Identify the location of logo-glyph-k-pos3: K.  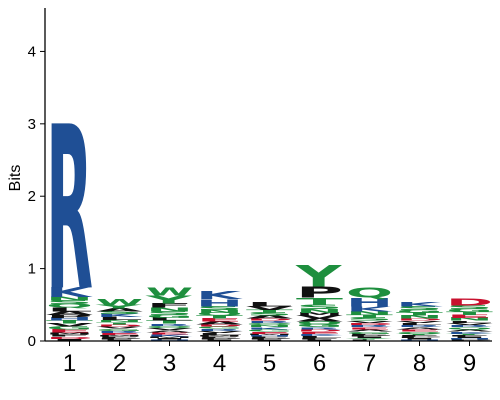
(170, 335).